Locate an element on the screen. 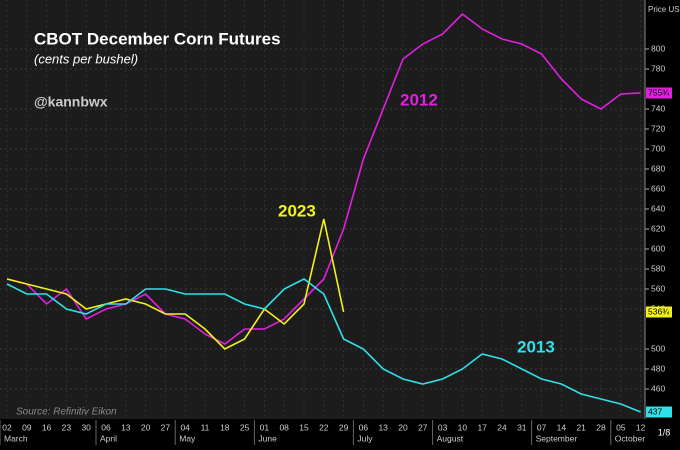 The image size is (680, 450). x-tick-label: 11 is located at coordinates (205, 427).